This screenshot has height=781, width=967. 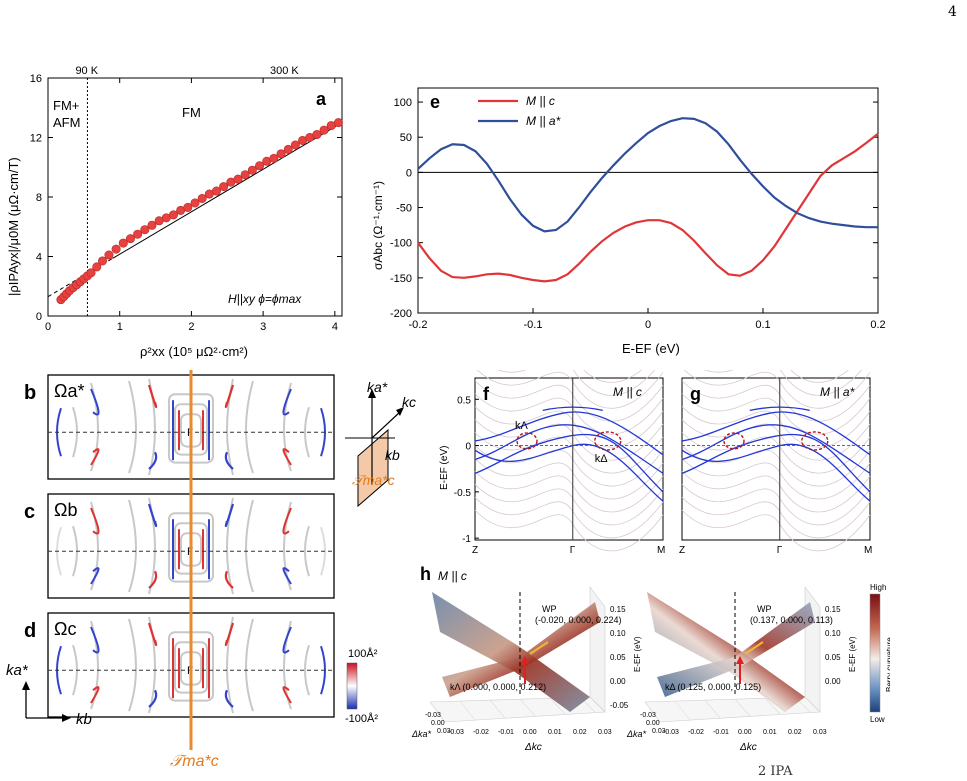 What do you see at coordinates (498, 687) in the screenshot?
I see `k-point-label: kΛ (0.000, 0.000, 0.212)` at bounding box center [498, 687].